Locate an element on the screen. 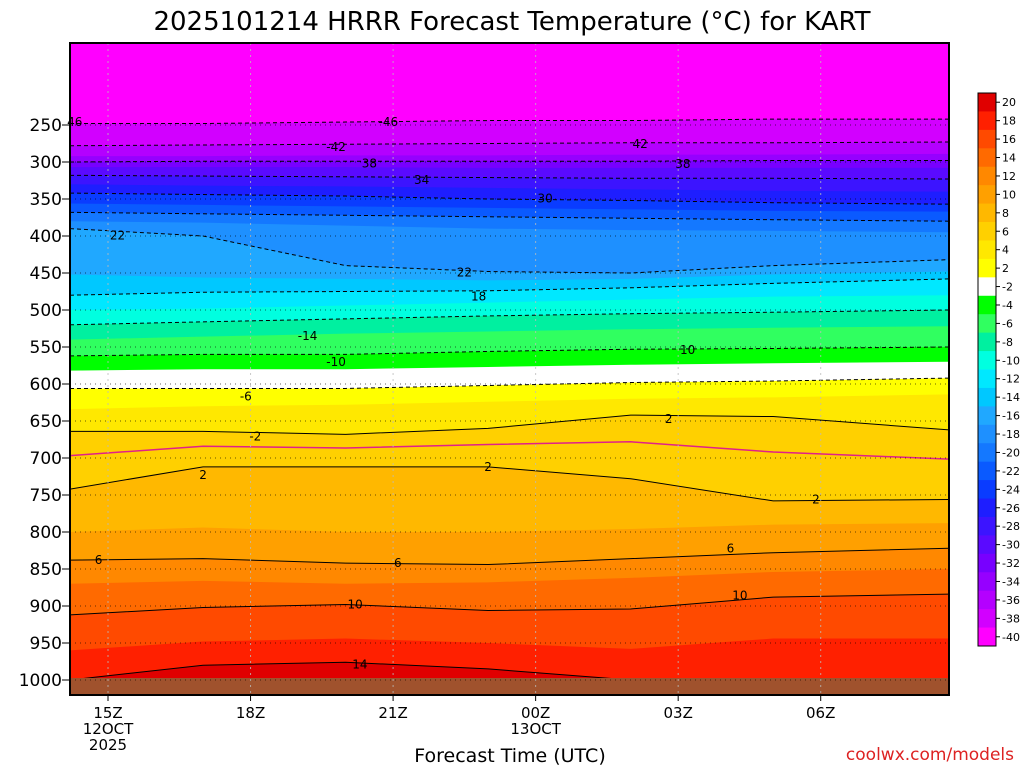  colorbar-label: -34 is located at coordinates (1011, 581).